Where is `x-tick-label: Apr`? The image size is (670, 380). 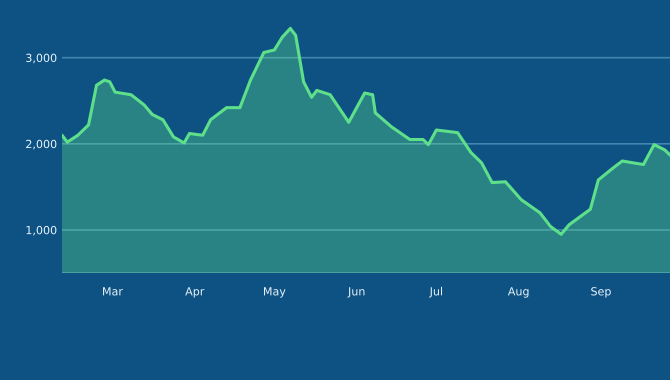 x-tick-label: Apr is located at coordinates (194, 292).